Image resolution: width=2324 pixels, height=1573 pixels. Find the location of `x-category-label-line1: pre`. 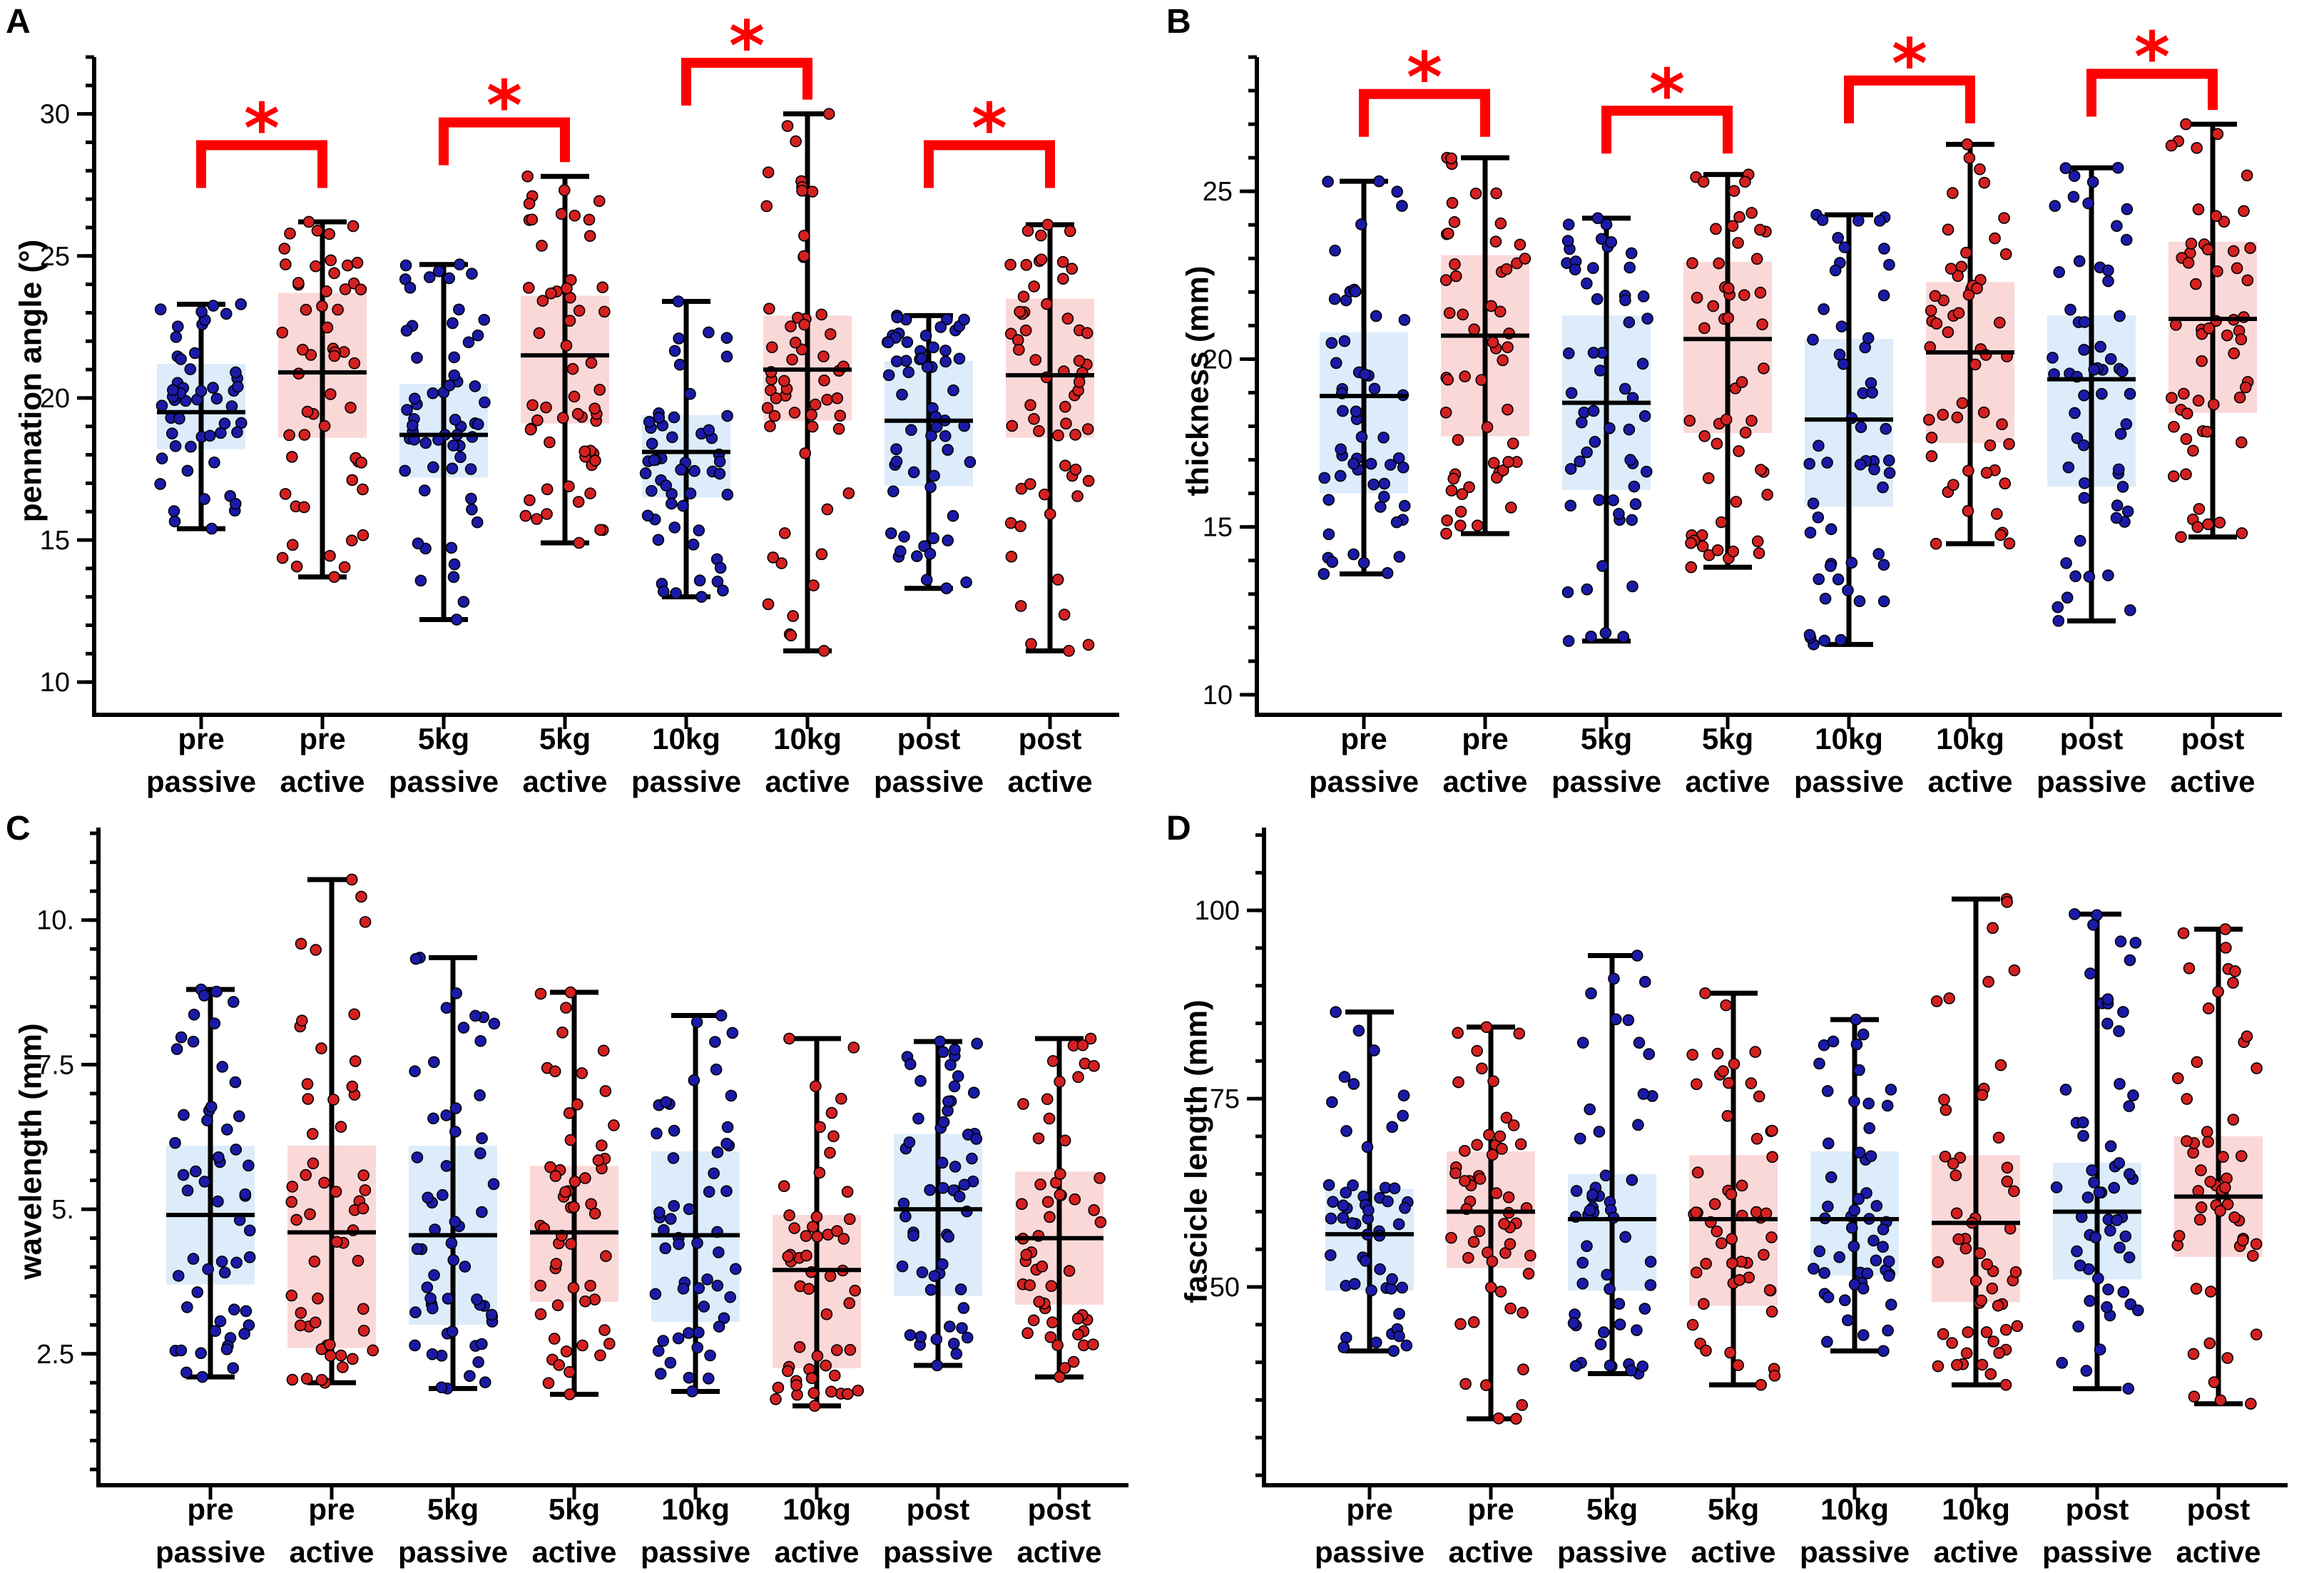

x-category-label-line1: pre is located at coordinates (210, 1509).